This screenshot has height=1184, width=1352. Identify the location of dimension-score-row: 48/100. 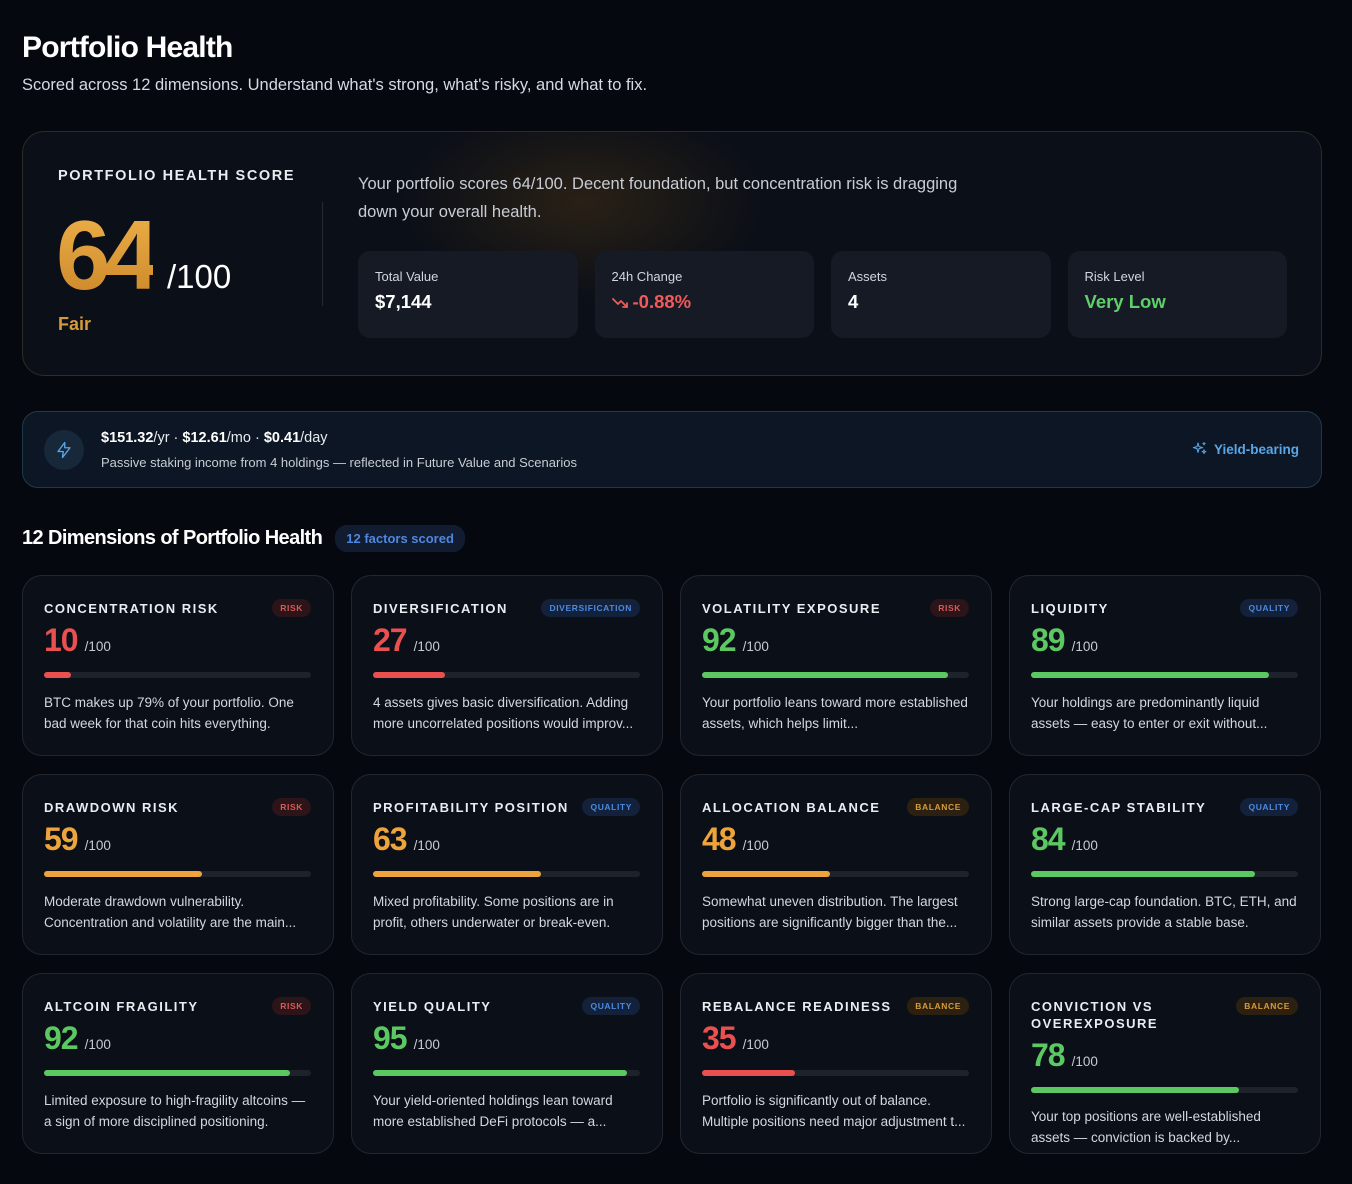
(735, 839).